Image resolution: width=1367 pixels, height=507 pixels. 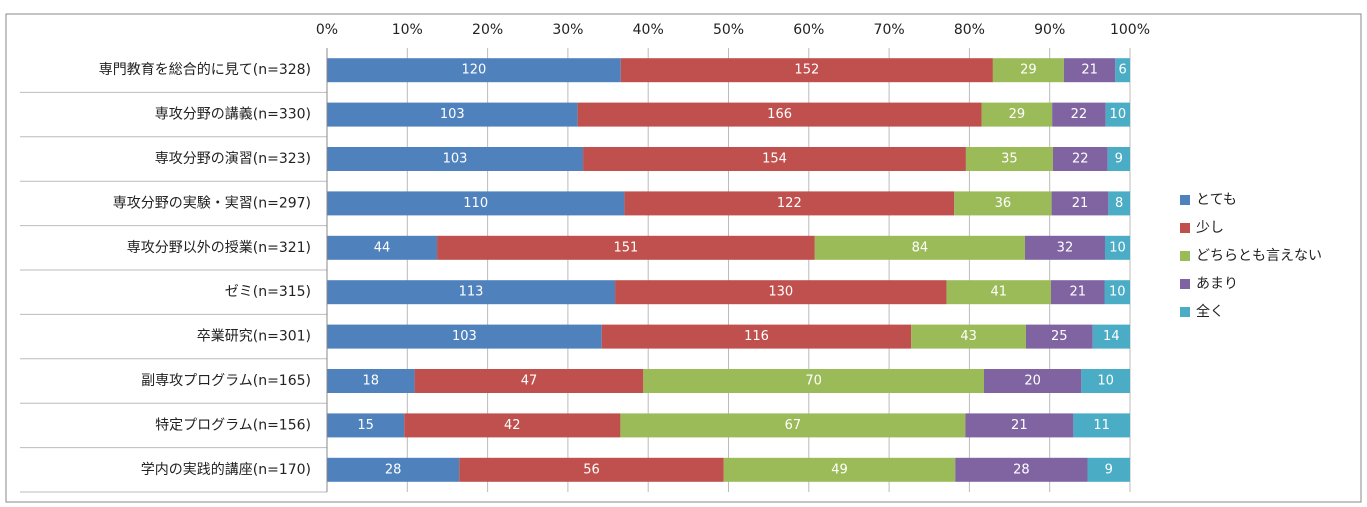 I want to click on value-label: 11, so click(x=1101, y=425).